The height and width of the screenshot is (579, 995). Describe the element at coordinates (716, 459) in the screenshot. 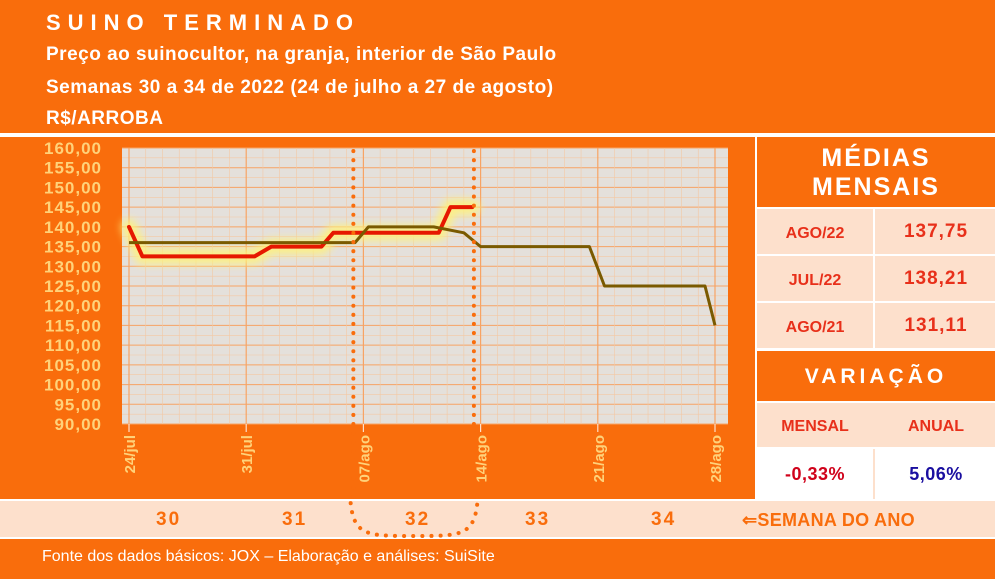

I see `x-tick-label: 28/ago` at that location.